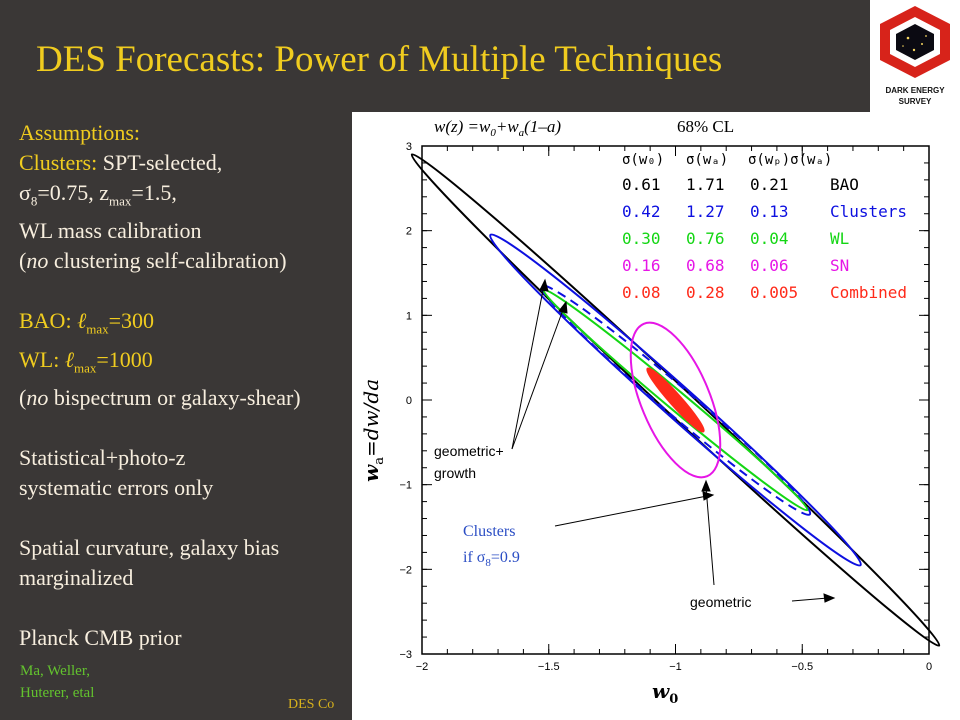  I want to click on table-cell: 0.76, so click(705, 238).